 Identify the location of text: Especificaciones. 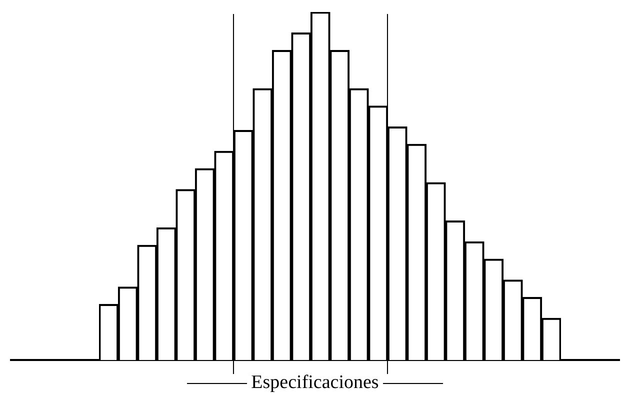
(315, 383).